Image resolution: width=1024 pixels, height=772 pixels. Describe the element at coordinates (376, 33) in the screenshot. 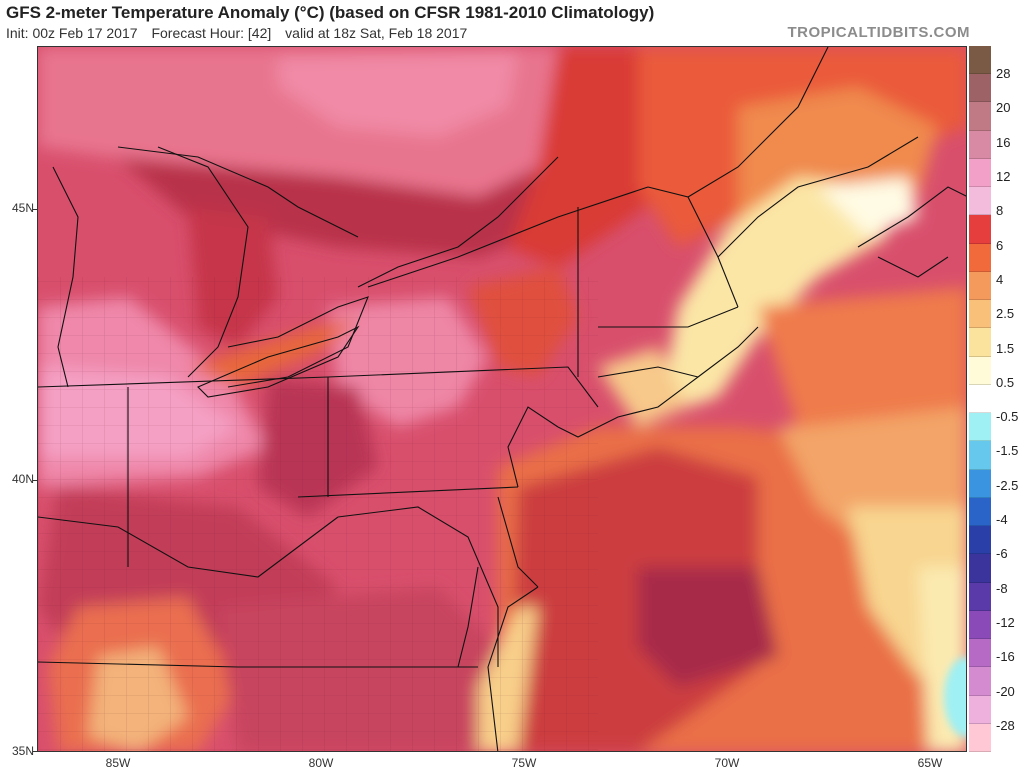

I see `valid-time: valid at 18z Sat, Feb 18 2017` at that location.